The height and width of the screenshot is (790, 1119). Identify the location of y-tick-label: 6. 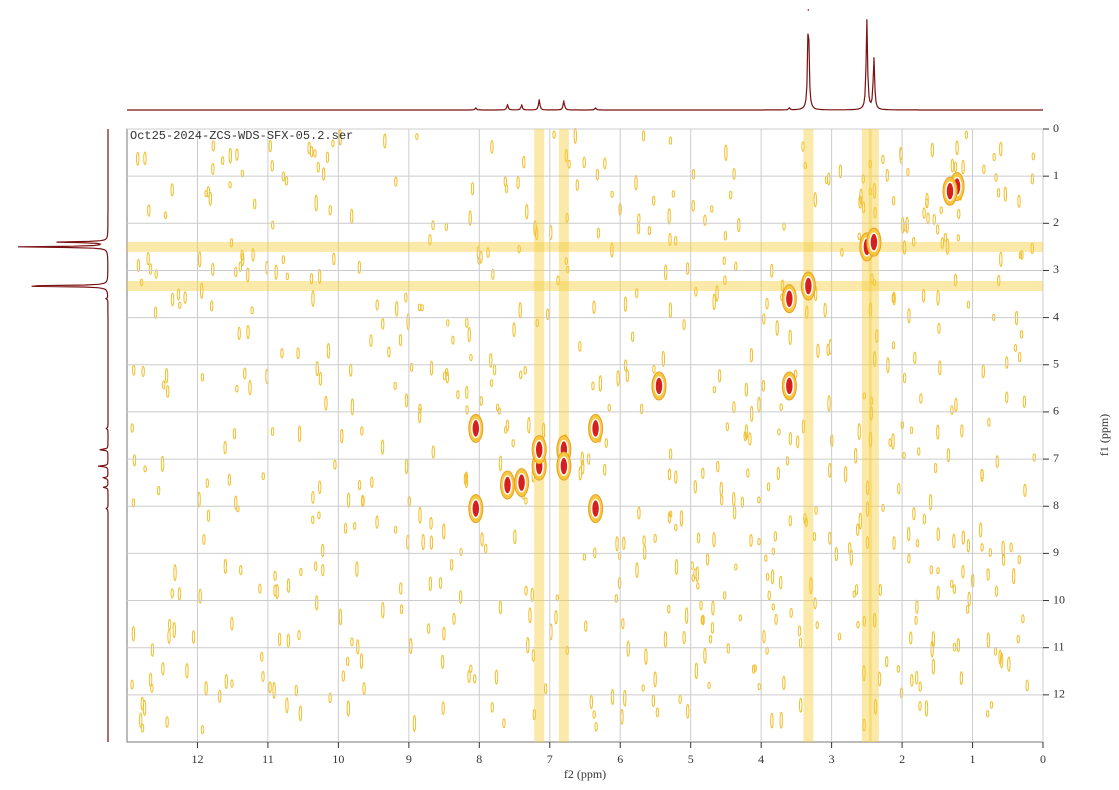
(1056, 411).